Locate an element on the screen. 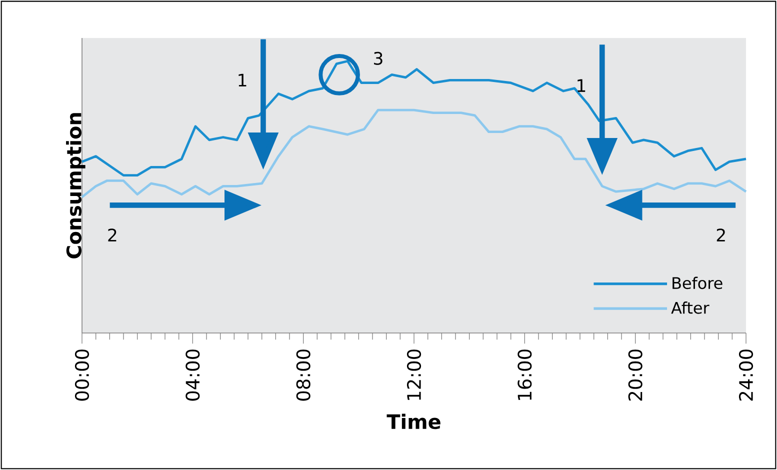  x-tick-label: 04:00 is located at coordinates (193, 375).